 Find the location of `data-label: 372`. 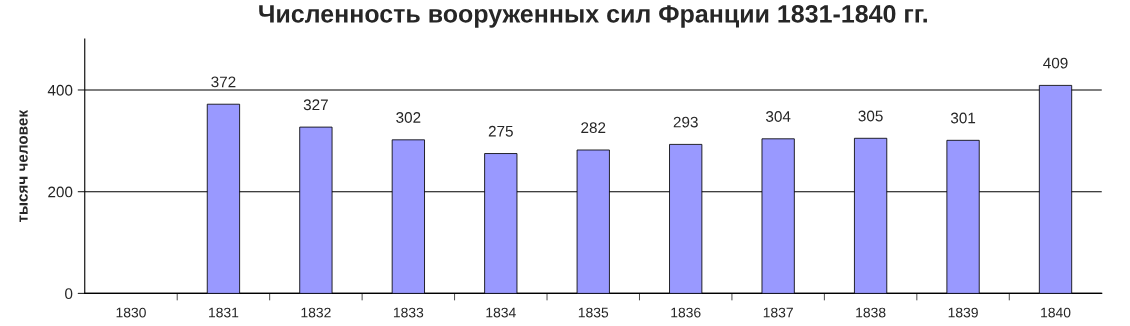

data-label: 372 is located at coordinates (223, 82).